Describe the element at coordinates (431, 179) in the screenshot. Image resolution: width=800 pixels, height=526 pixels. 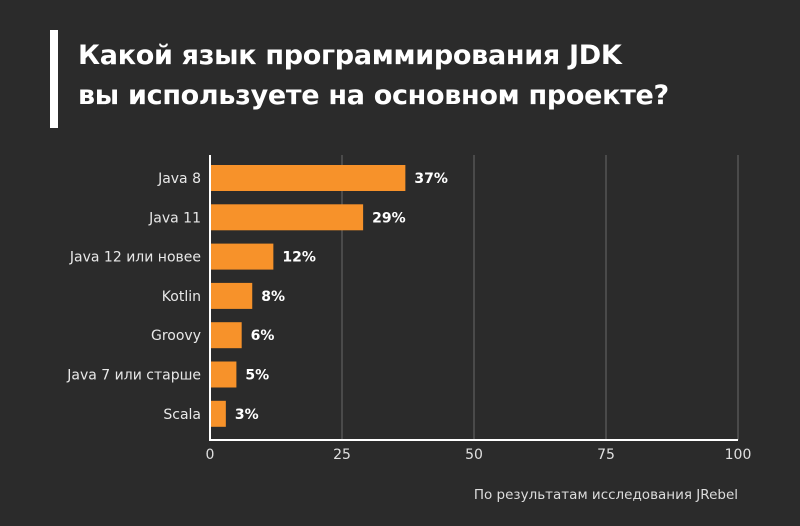
I see `value-label: 37%` at that location.